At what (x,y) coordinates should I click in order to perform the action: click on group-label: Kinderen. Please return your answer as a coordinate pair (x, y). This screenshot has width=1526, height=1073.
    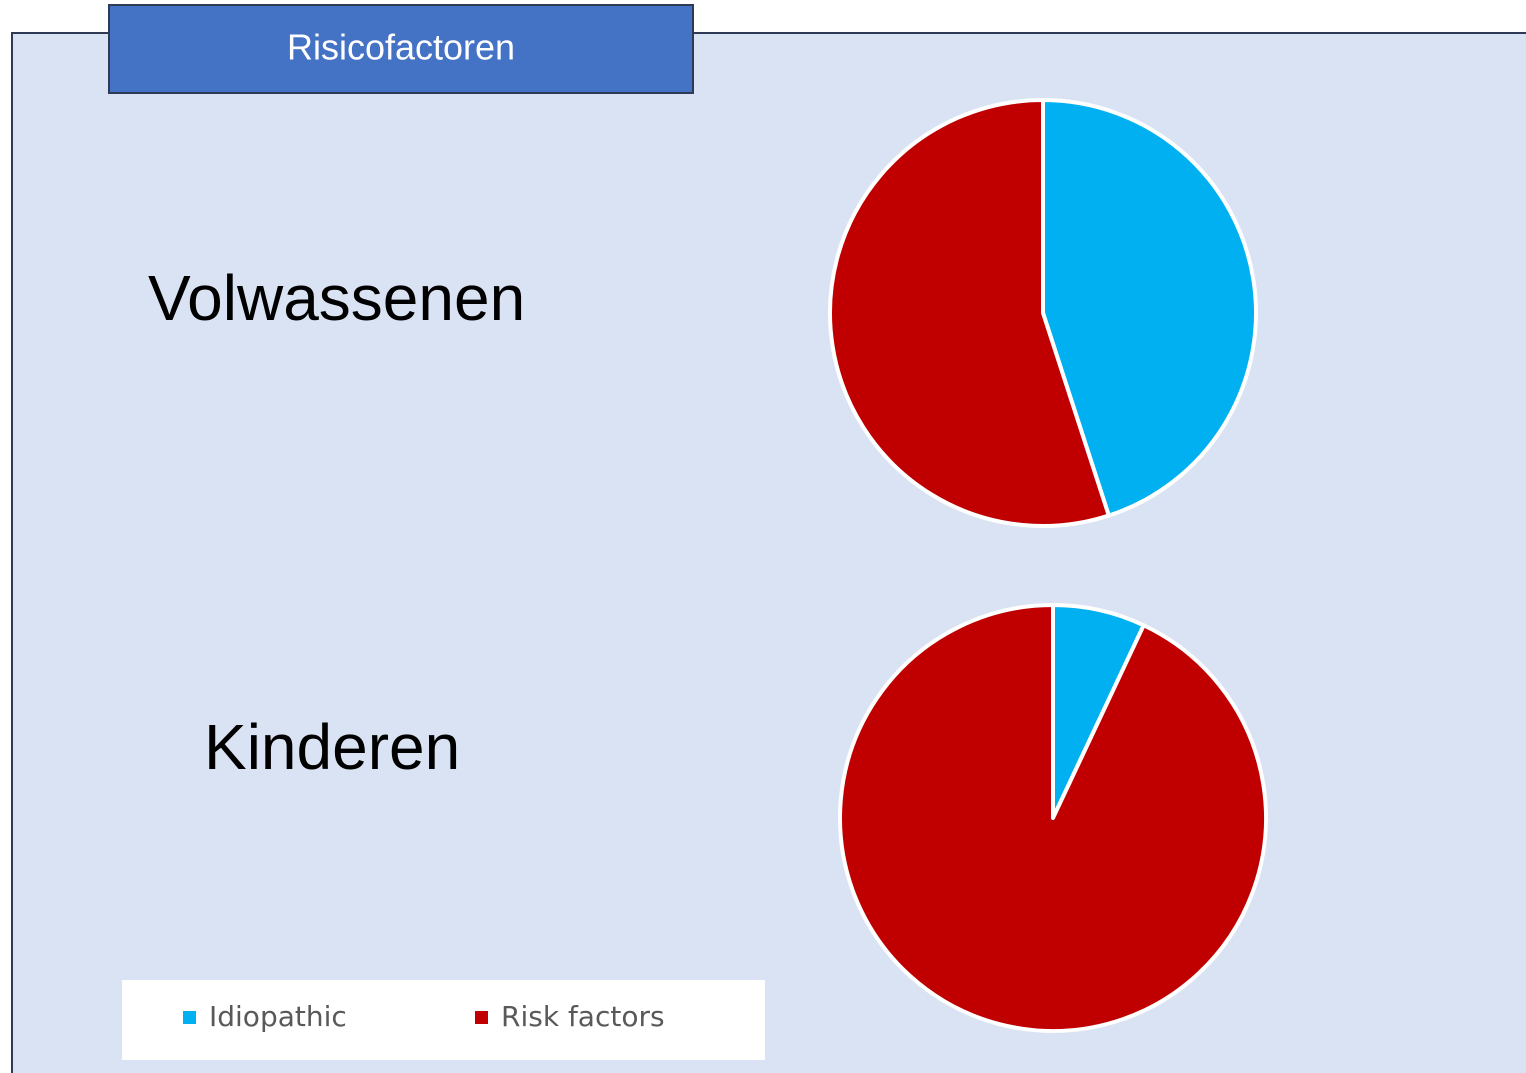
    Looking at the image, I should click on (332, 747).